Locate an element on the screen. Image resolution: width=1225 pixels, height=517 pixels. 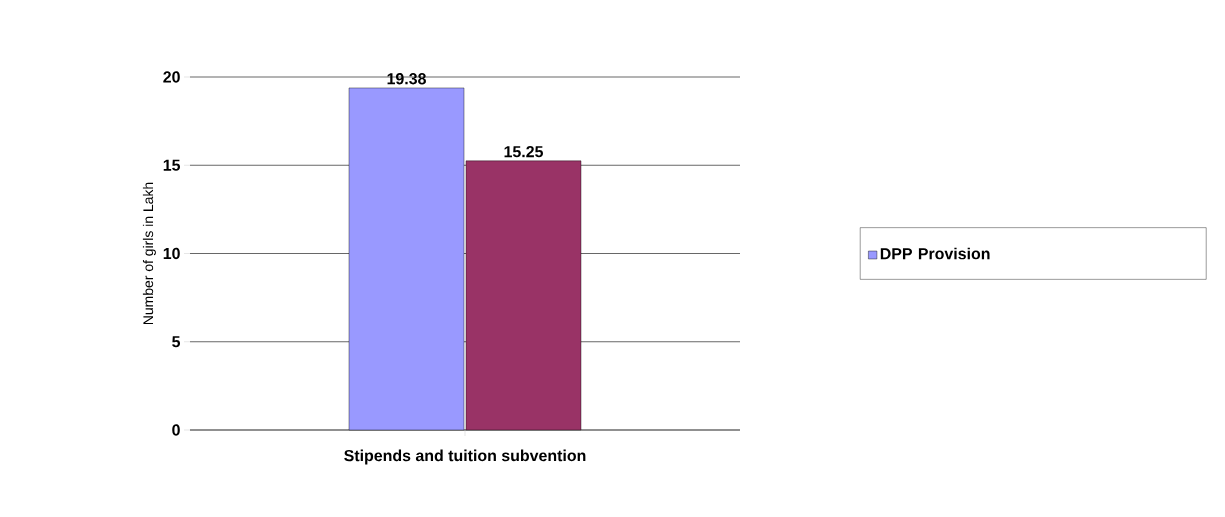
y-tick-label: 10 is located at coordinates (171, 253).